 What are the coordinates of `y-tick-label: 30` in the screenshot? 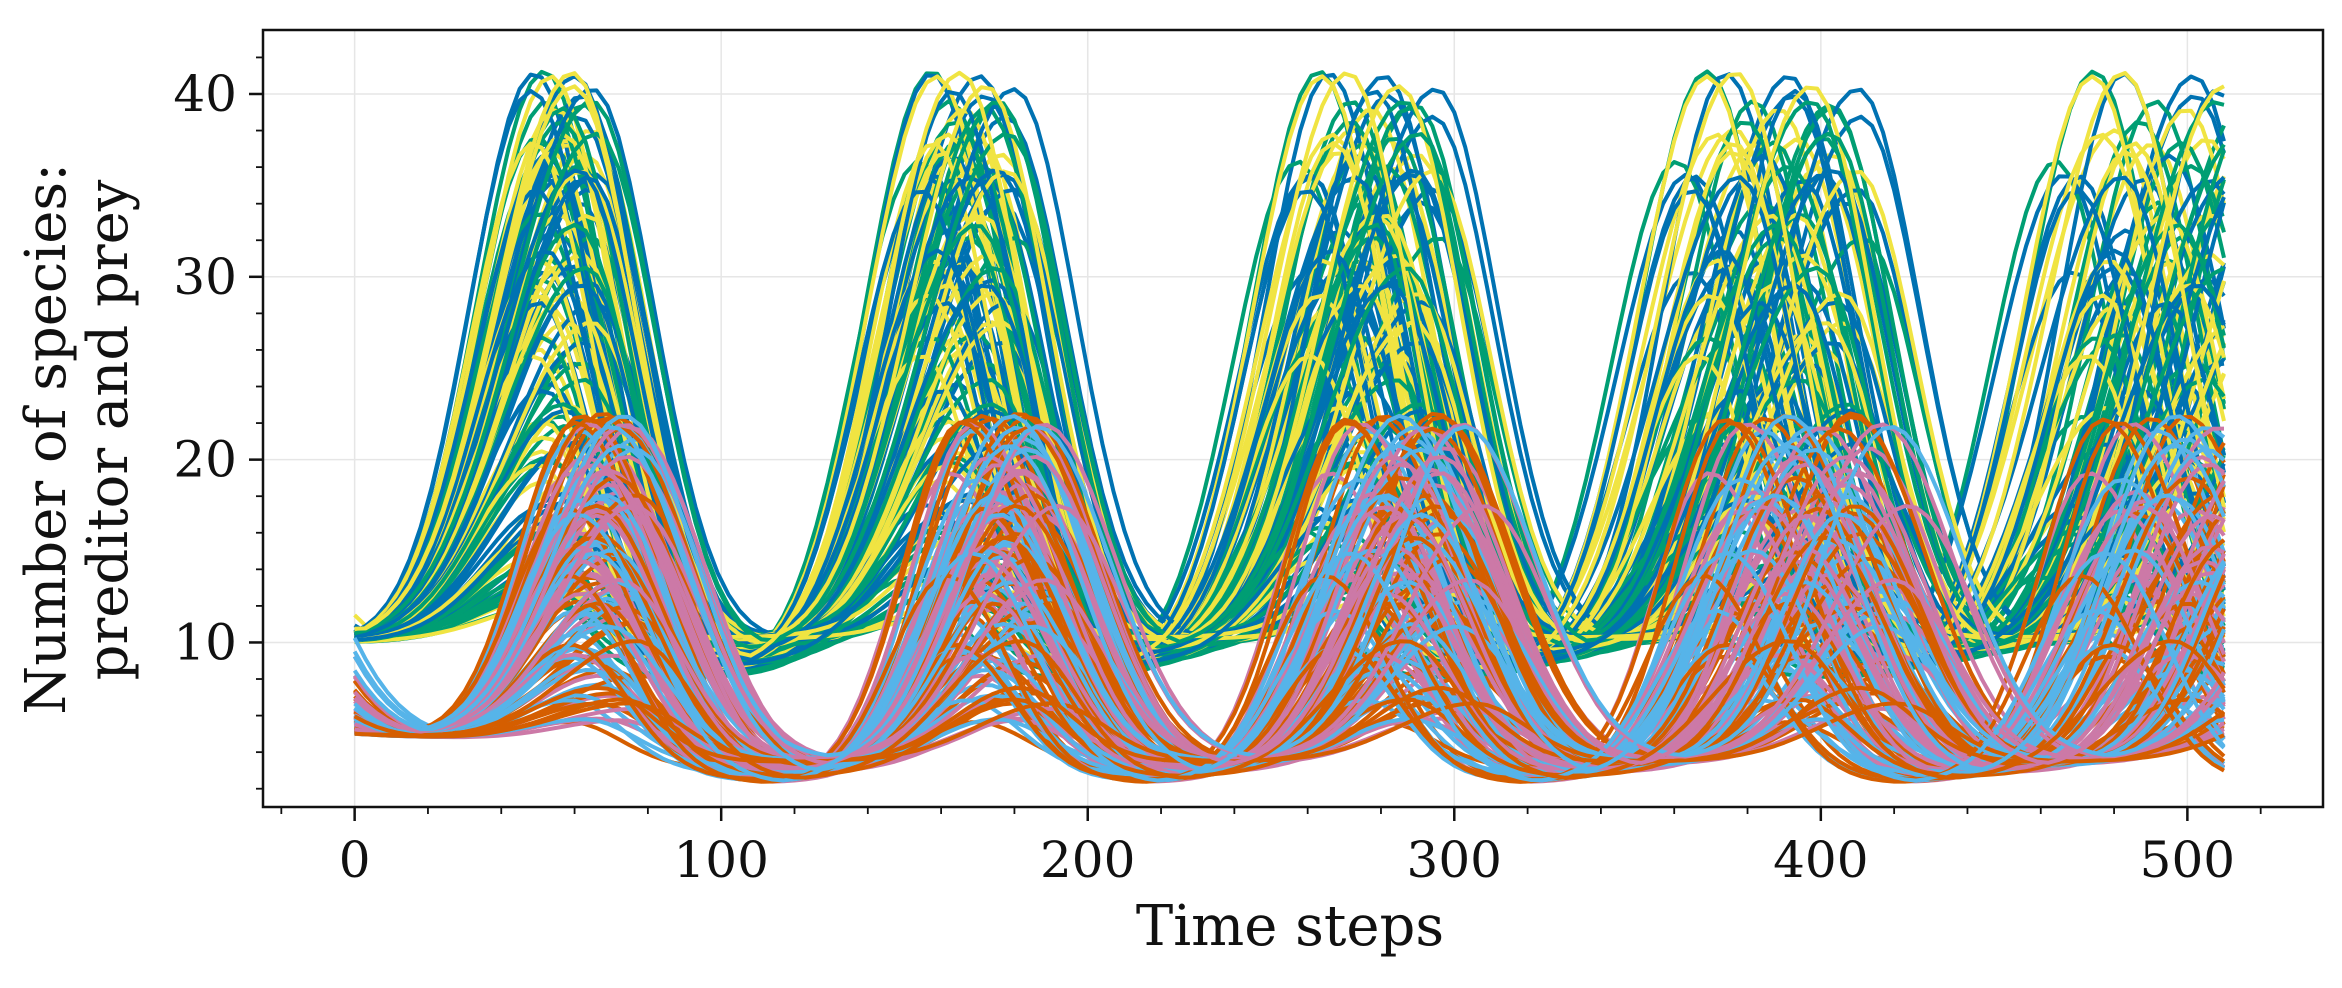 It's located at (205, 277).